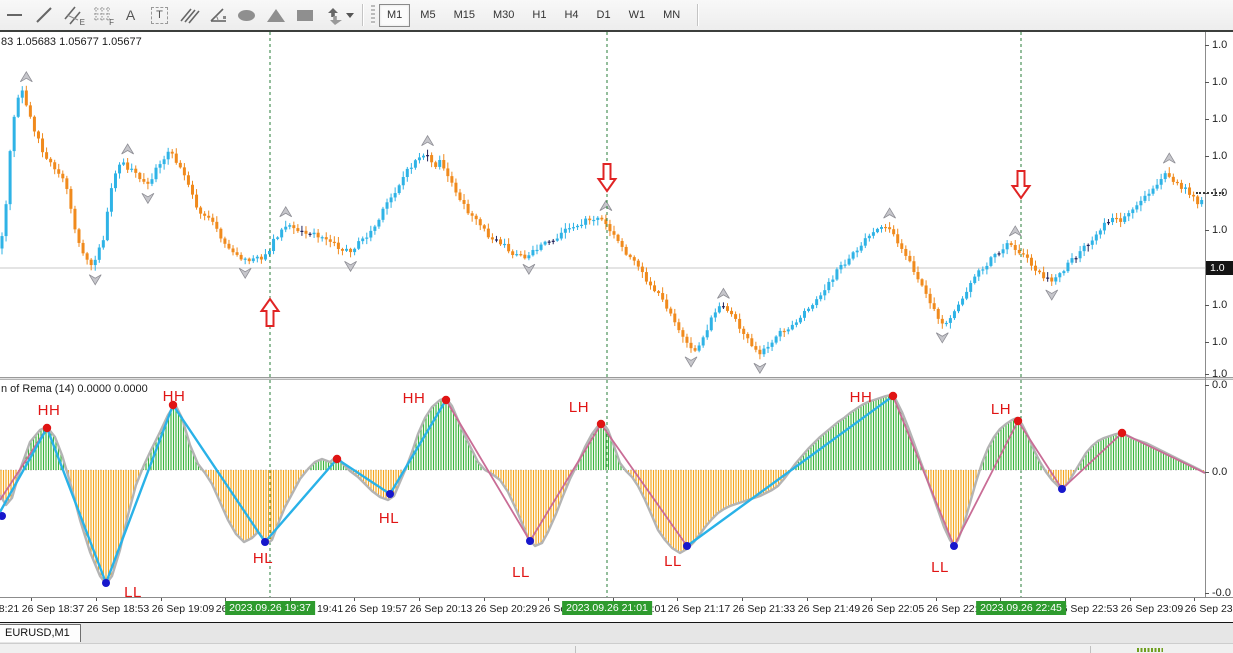 This screenshot has height=653, width=1233. Describe the element at coordinates (275, 15) in the screenshot. I see `triangle-tool-icon` at that location.